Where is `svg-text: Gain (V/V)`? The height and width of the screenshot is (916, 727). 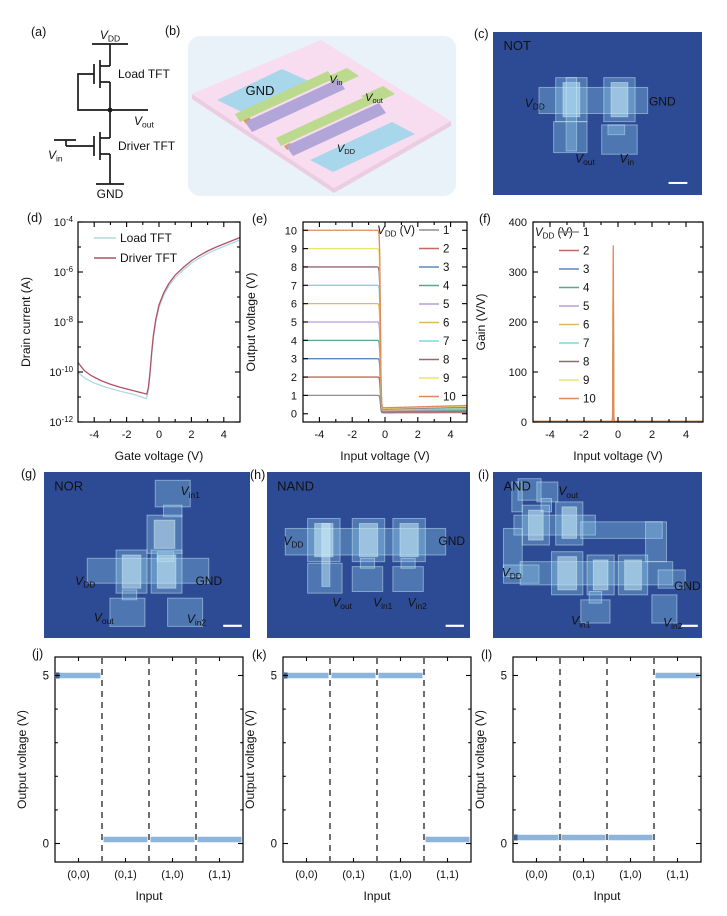
svg-text: Gain (V/V) is located at coordinates (481, 322).